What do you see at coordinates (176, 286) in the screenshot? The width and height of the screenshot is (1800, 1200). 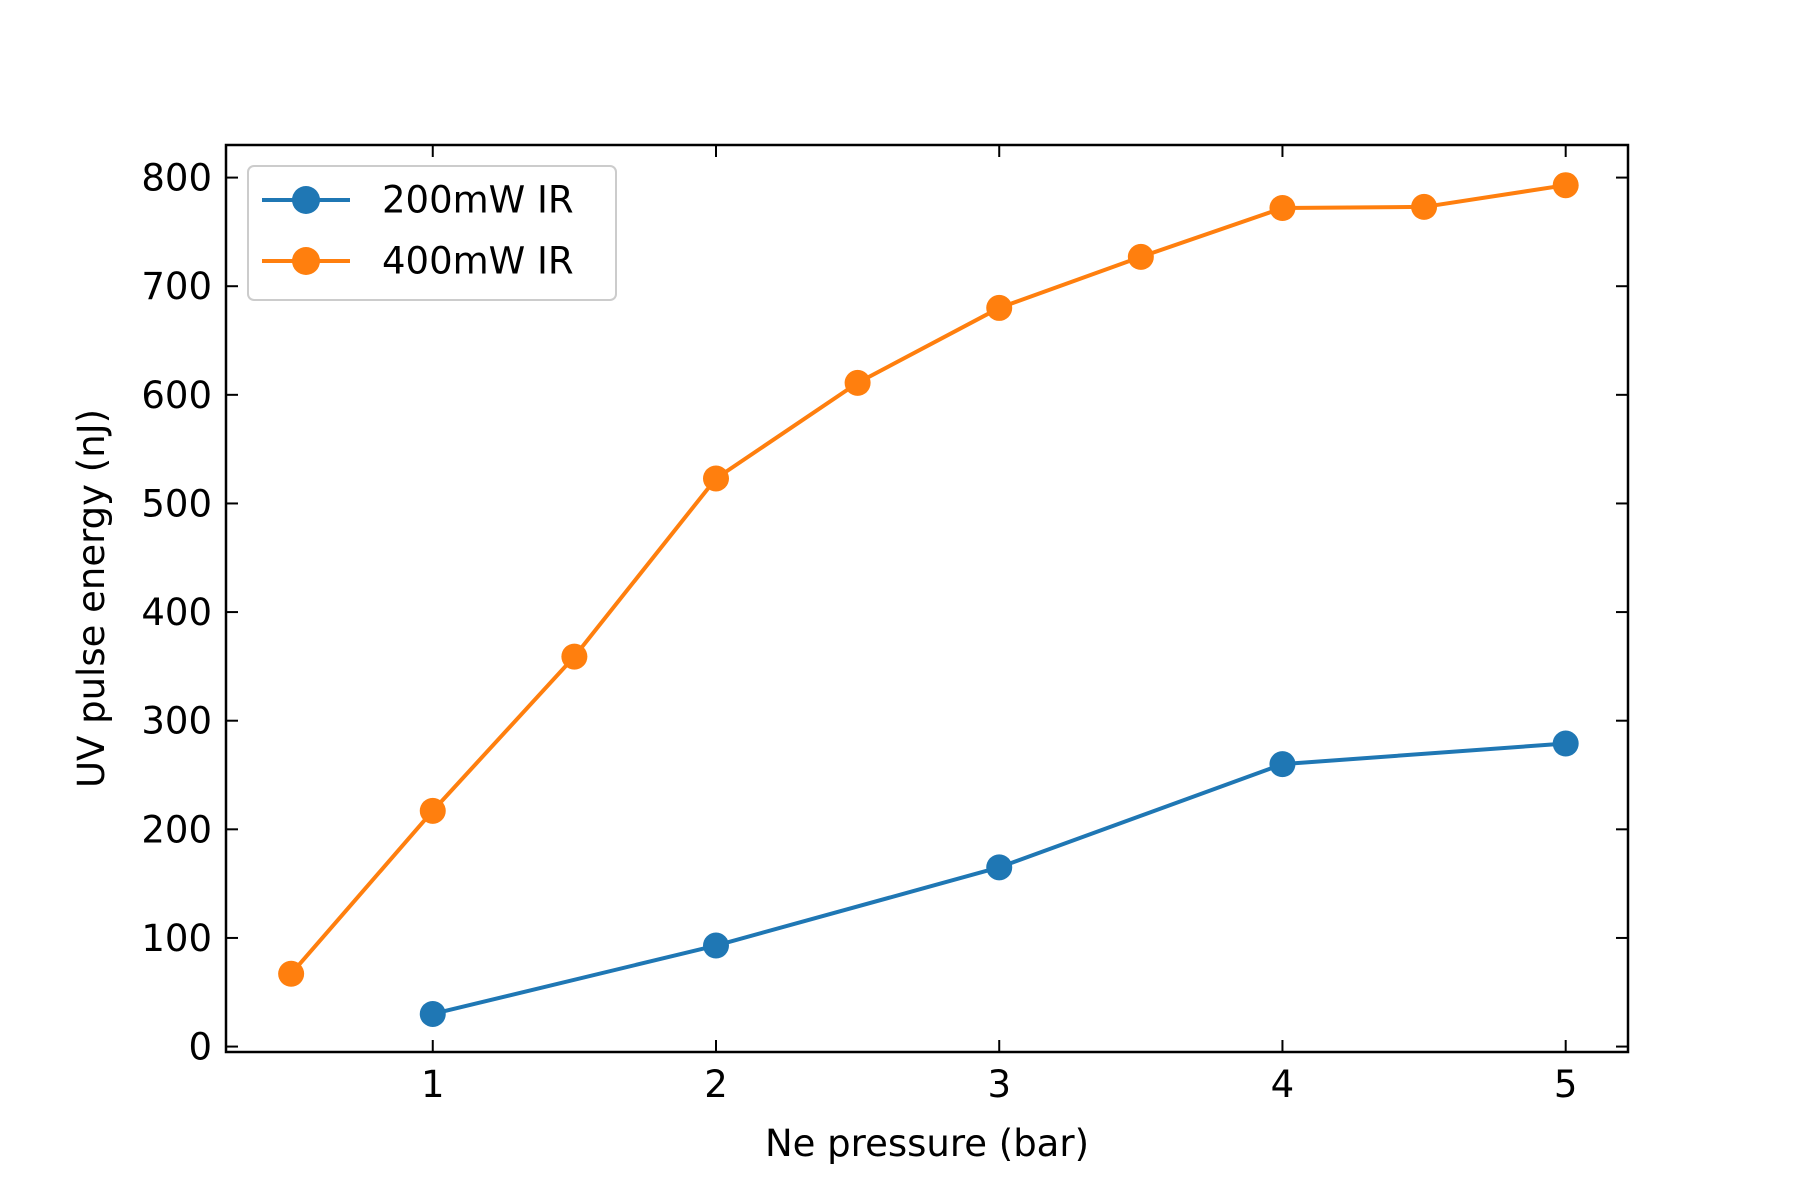 I see `y-tick-label: 700` at bounding box center [176, 286].